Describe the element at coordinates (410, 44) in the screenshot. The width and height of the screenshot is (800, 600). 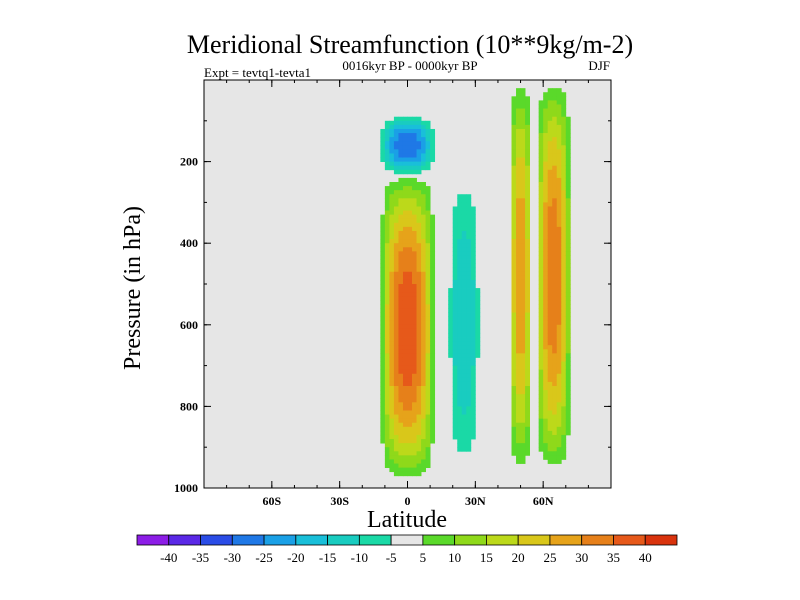
I see `chart-title: Meridional Streamfunction (10**9kg/m-2)` at that location.